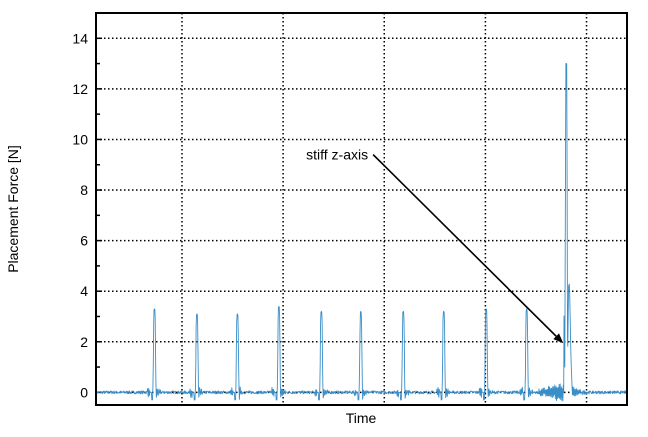 This screenshot has height=437, width=648. Describe the element at coordinates (84, 190) in the screenshot. I see `y-tick-label: 8` at that location.